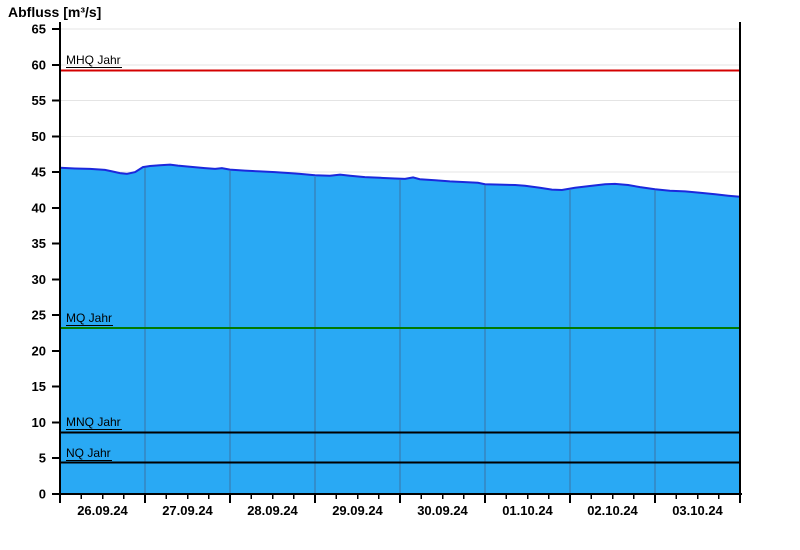 The height and width of the screenshot is (550, 800). What do you see at coordinates (612, 510) in the screenshot?
I see `x-tick-label: 02.10.24` at bounding box center [612, 510].